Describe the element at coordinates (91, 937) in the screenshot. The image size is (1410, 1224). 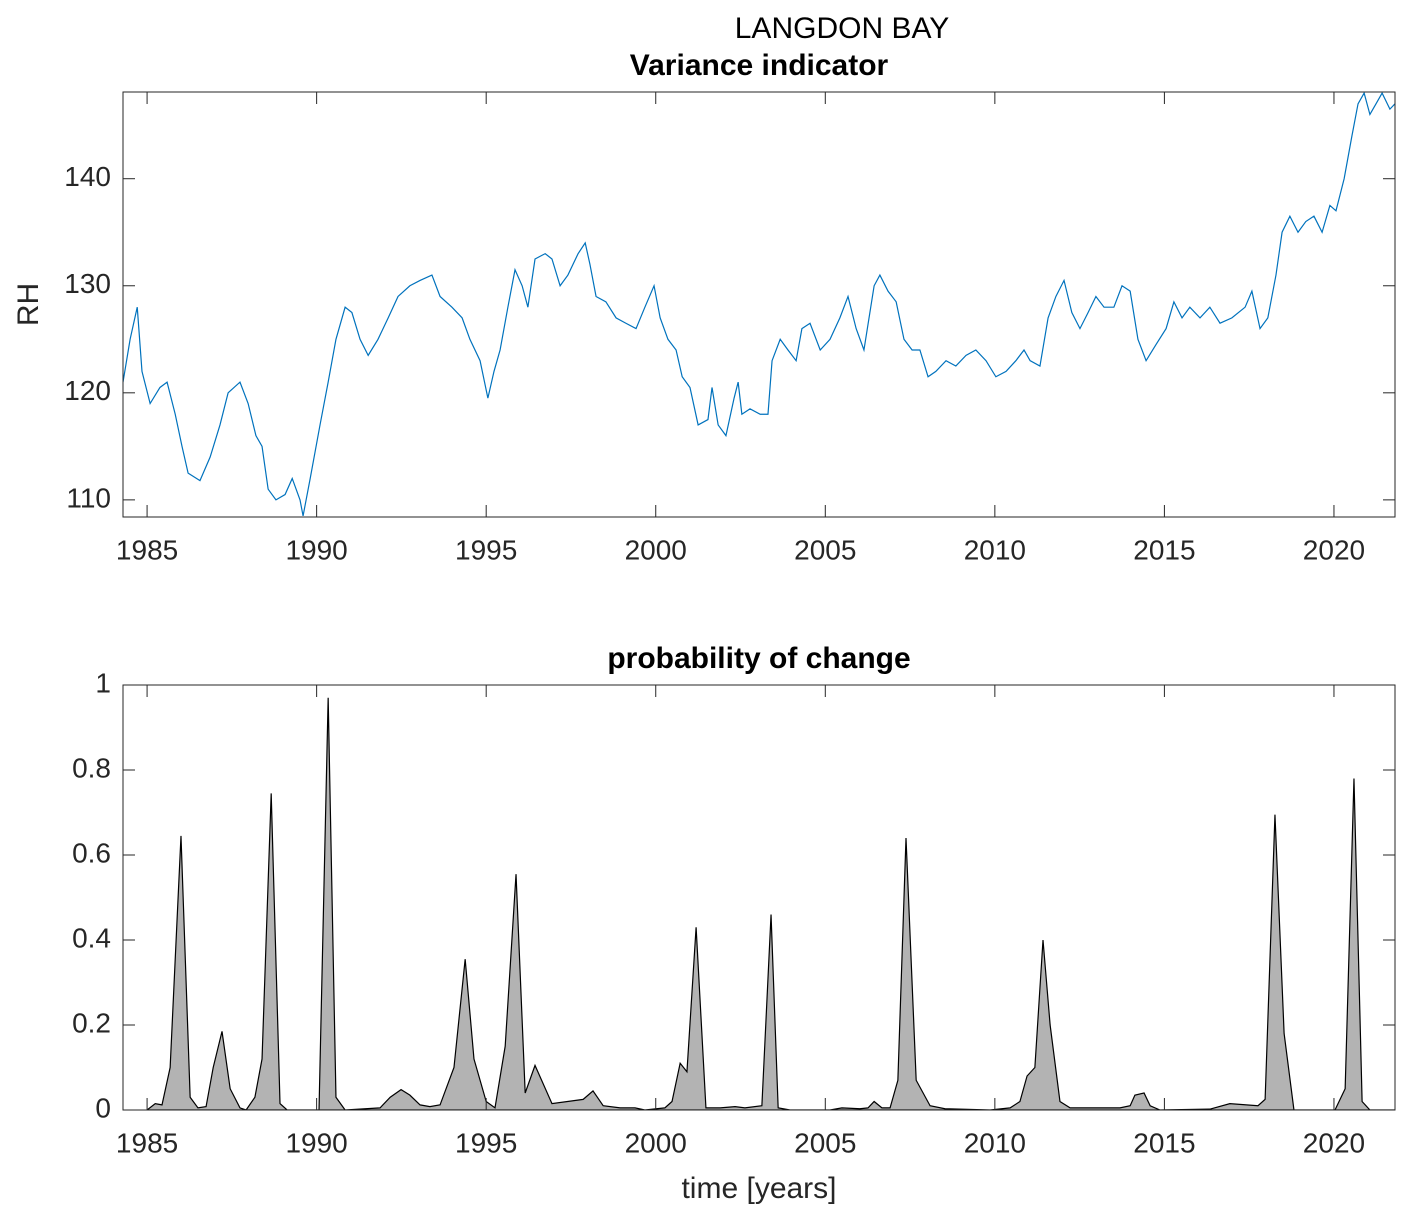
I see `y-tick-label: 0.4` at that location.